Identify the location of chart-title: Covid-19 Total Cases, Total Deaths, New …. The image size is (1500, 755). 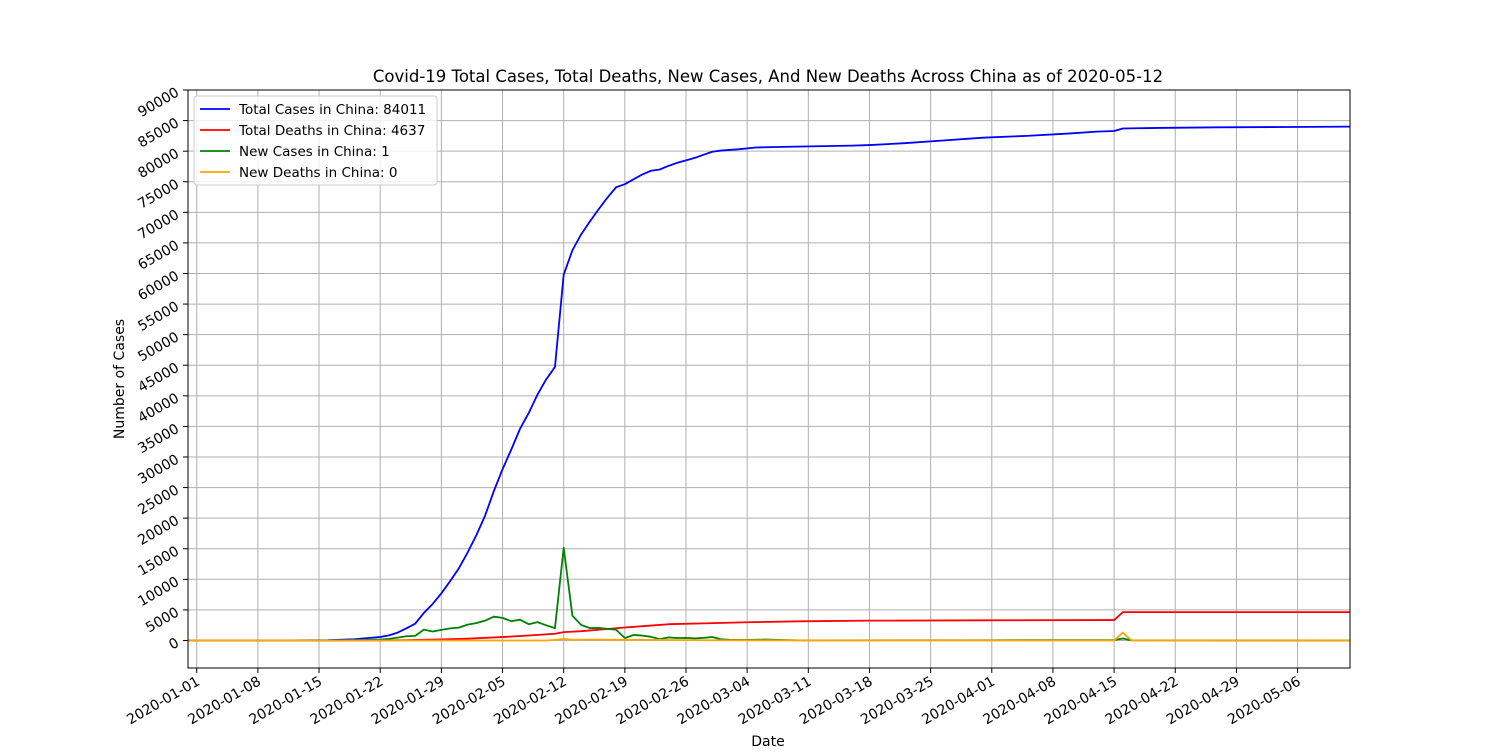
(768, 76).